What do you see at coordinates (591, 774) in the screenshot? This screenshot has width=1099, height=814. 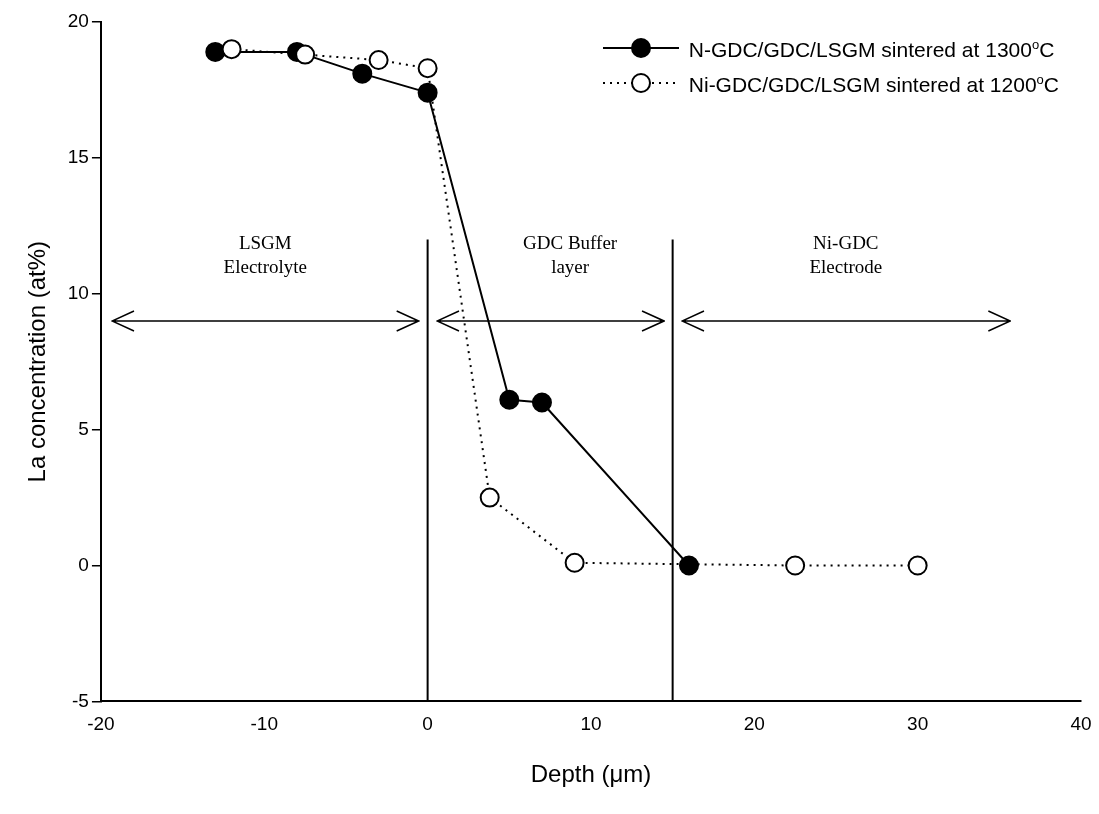 I see `x-axis-title: Depth (μm)` at bounding box center [591, 774].